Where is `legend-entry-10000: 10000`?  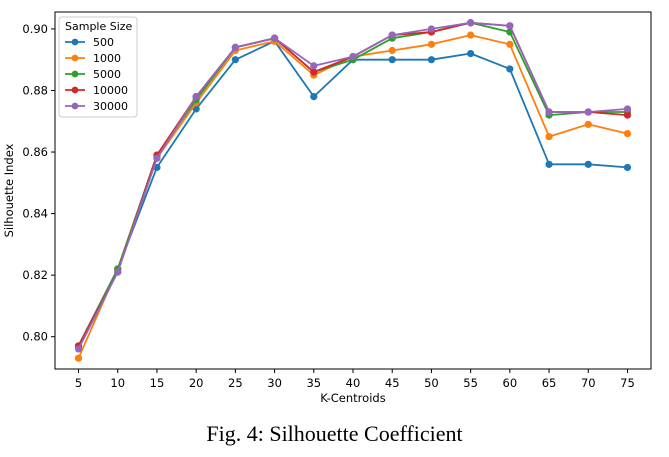 legend-entry-10000: 10000 is located at coordinates (110, 90).